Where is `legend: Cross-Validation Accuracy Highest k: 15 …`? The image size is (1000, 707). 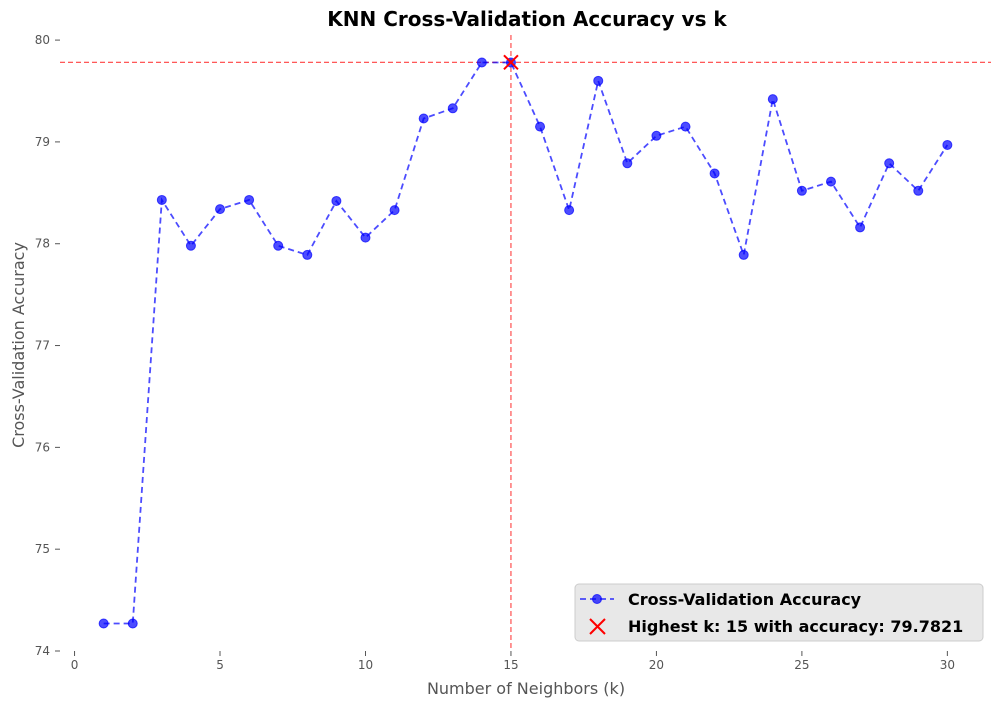
legend: Cross-Validation Accuracy Highest k: 15 … is located at coordinates (779, 612).